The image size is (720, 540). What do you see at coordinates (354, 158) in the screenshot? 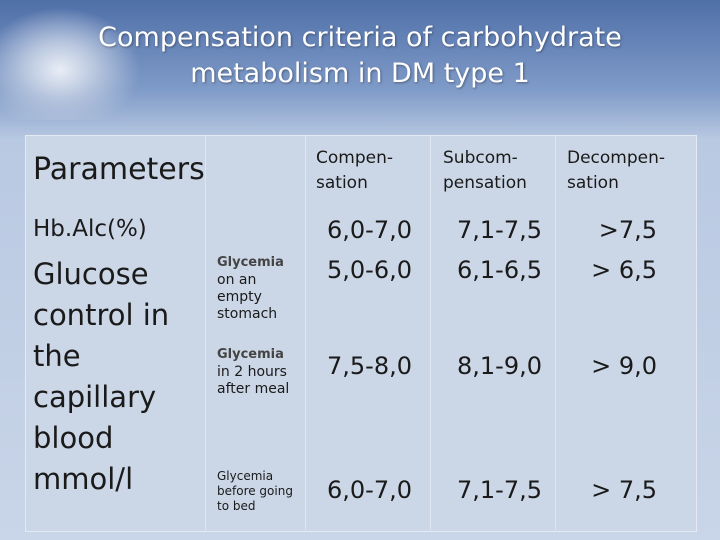
I see `header-column: Compen-` at bounding box center [354, 158].